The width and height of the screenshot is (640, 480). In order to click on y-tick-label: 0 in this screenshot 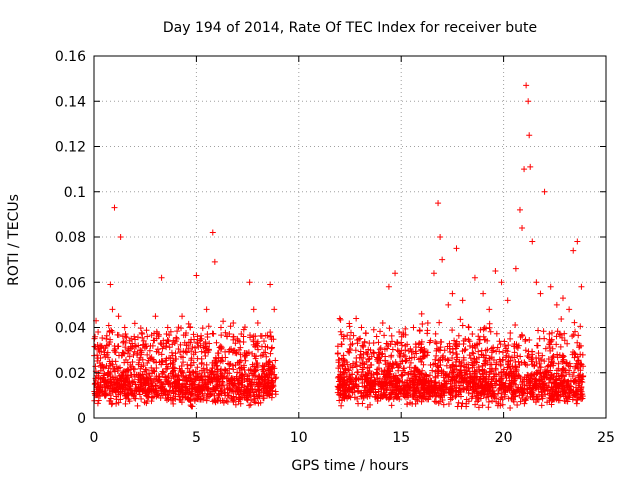, I will do `click(81, 419)`.